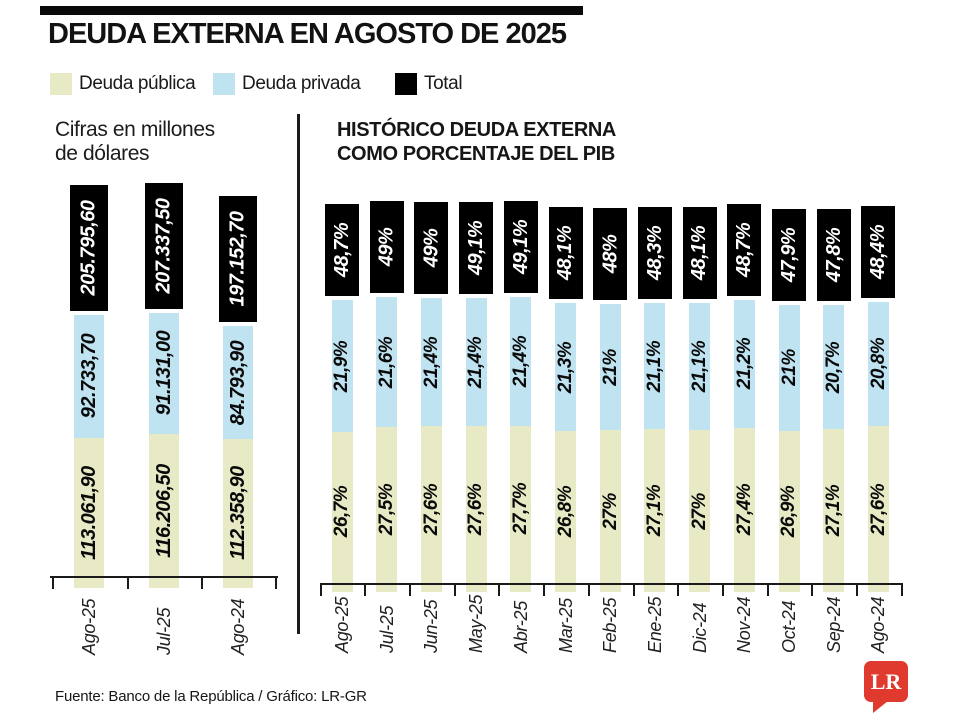  Describe the element at coordinates (342, 366) in the screenshot. I see `deuda-privada-value-label: 21,9%` at that location.